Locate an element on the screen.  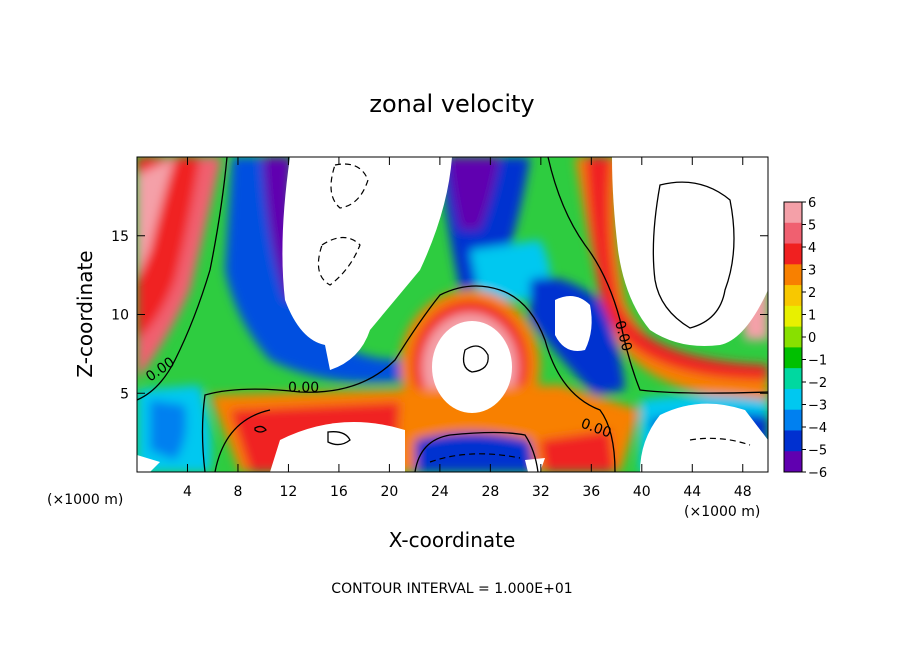
right-warm-band is located at coordinates (671, 278).